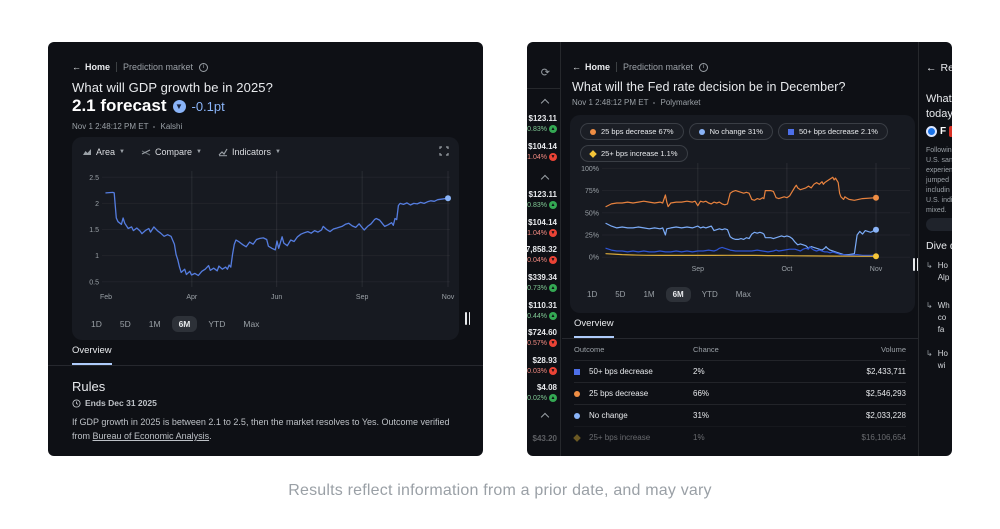 This screenshot has height=529, width=1000. I want to click on gdp-chart-svg: 0.5 1 1.5 2 2.5 Feb Apr Jun Sep Nov, so click(265, 238).